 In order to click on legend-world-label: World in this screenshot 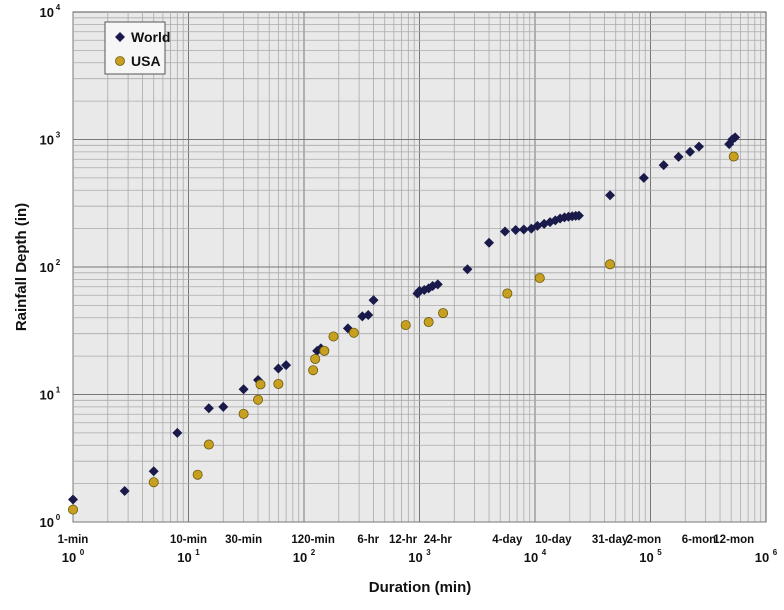, I will do `click(150, 37)`.